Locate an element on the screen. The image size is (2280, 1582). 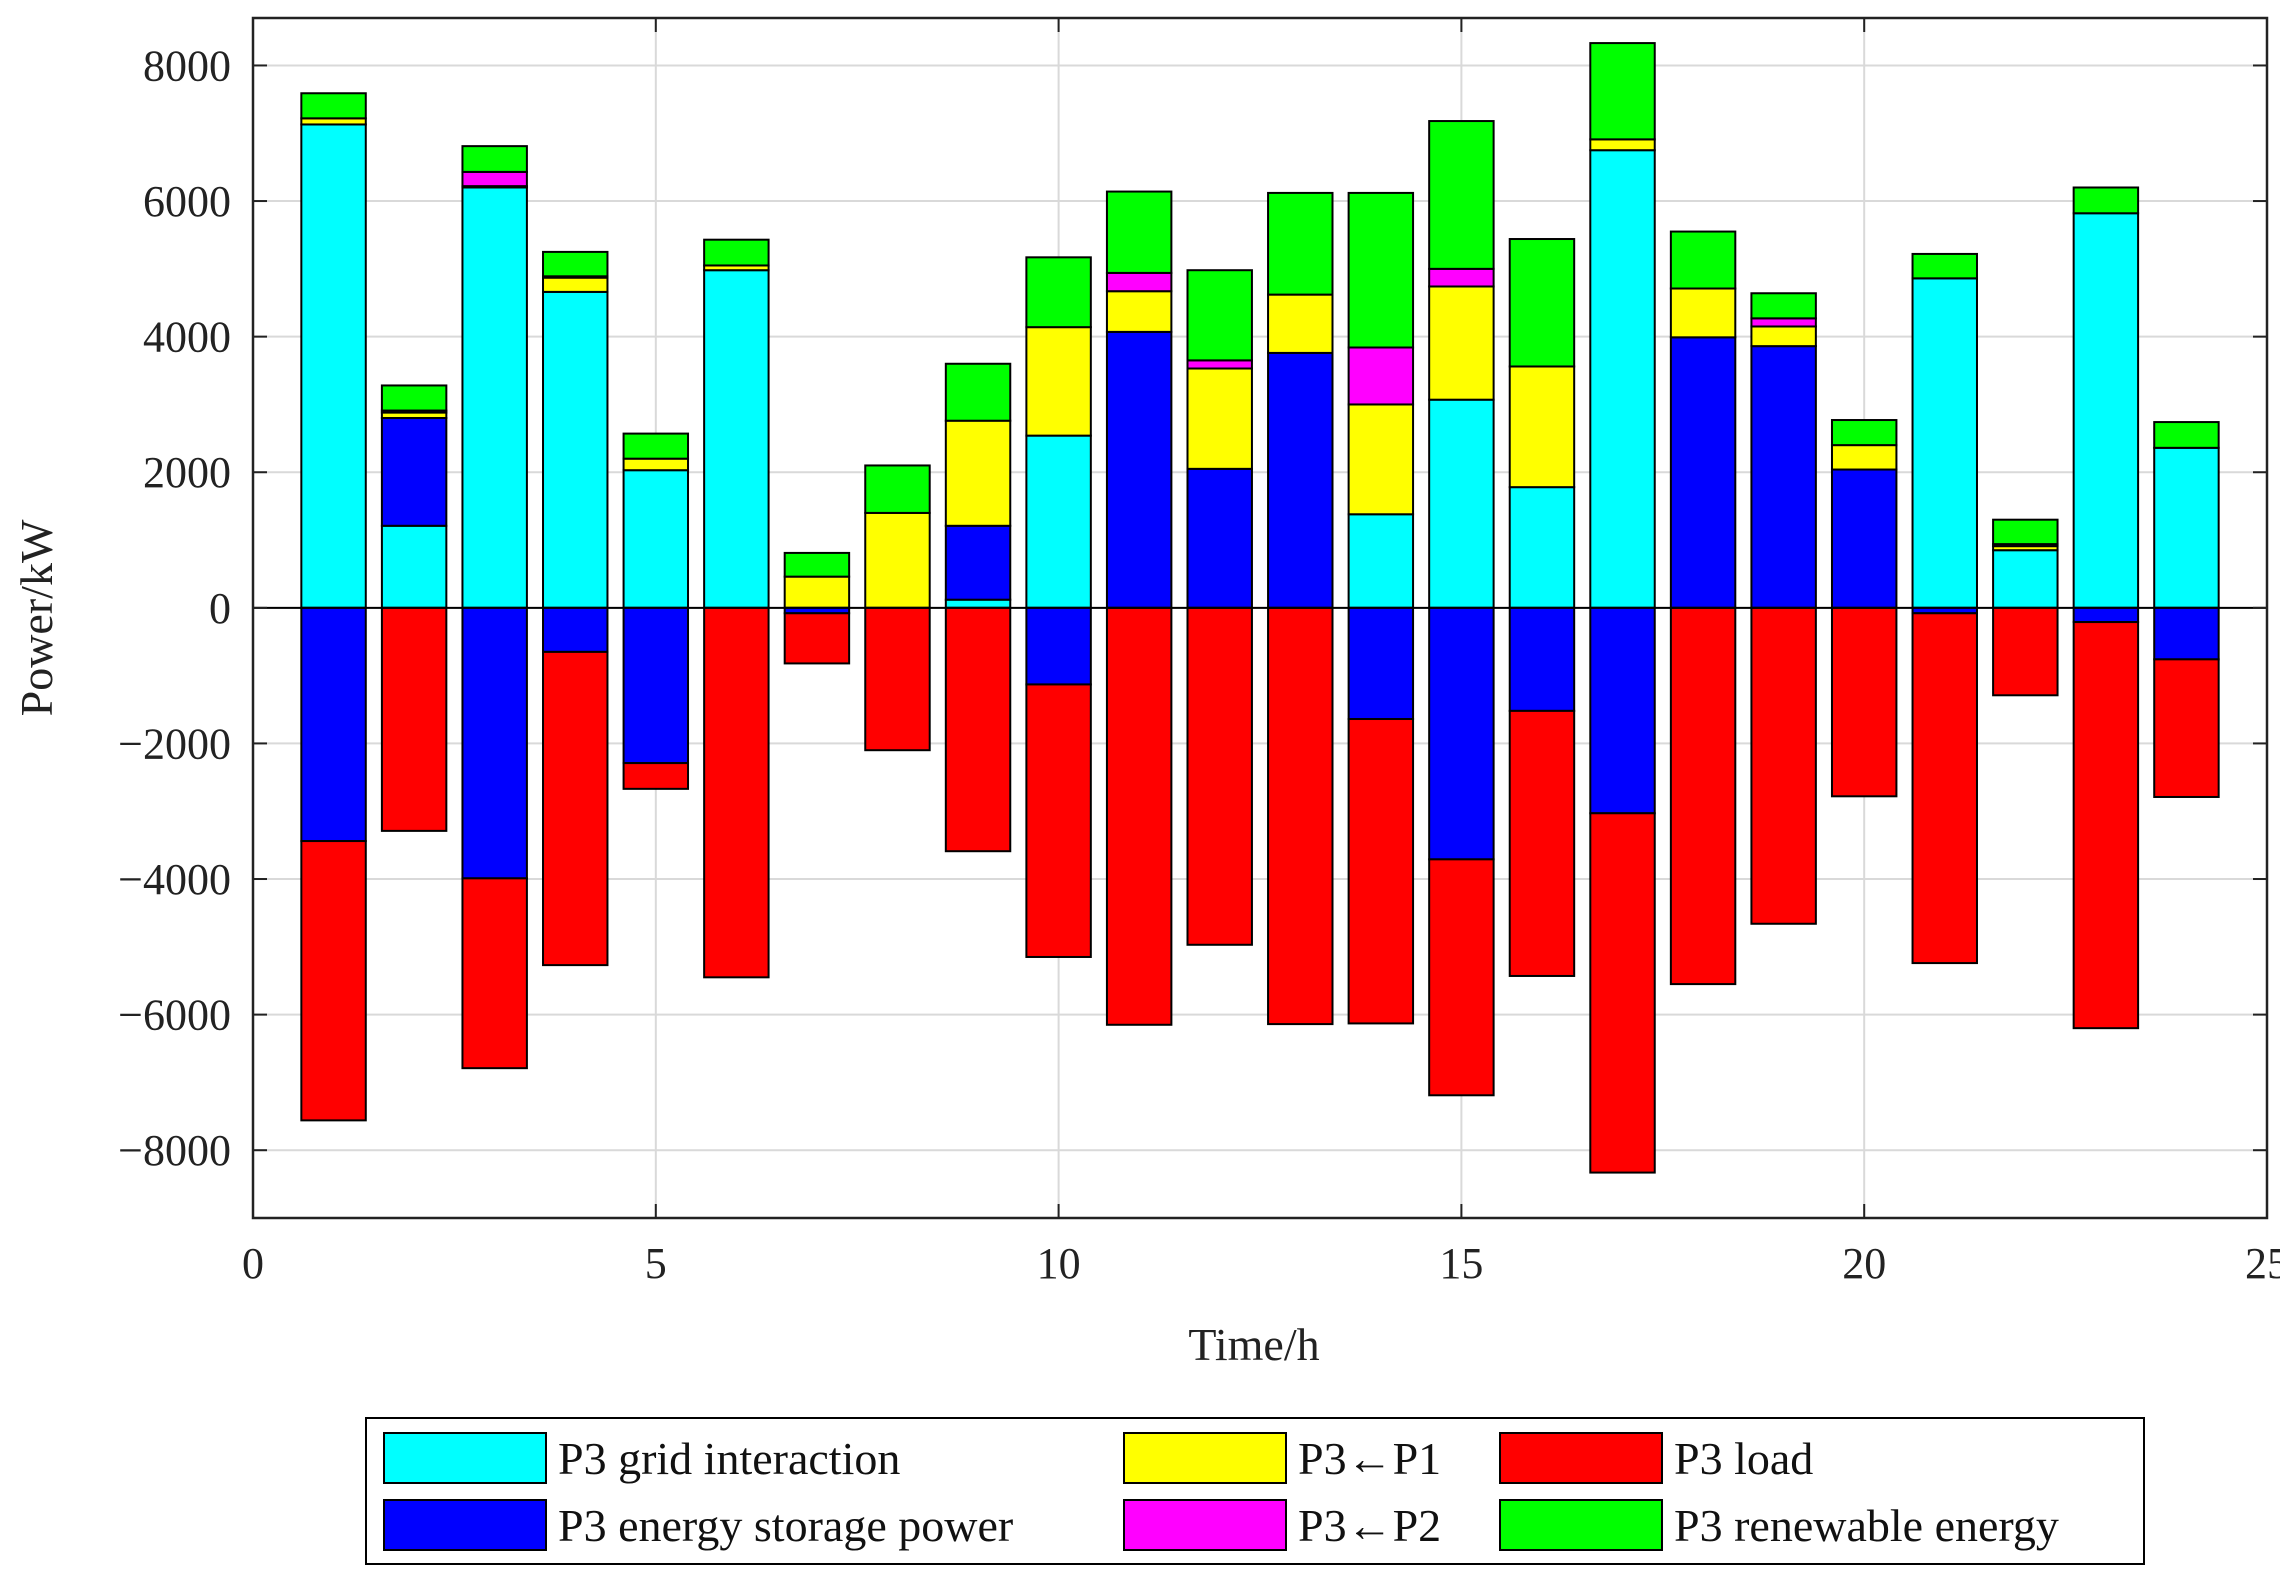
y-tick-label: −6000 is located at coordinates (174, 1015).